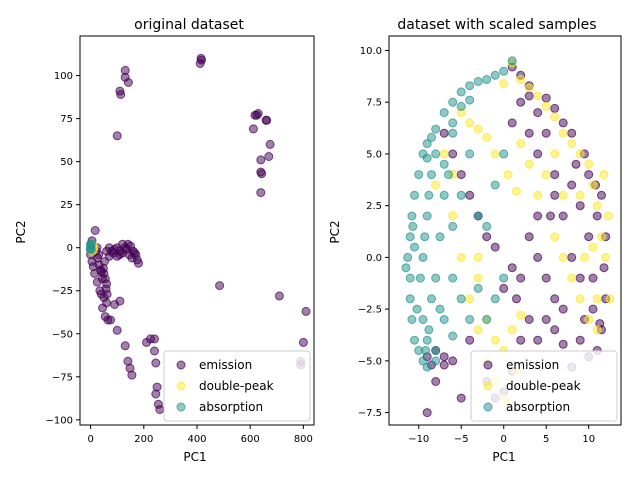 The image size is (640, 480). Describe the element at coordinates (66, 205) in the screenshot. I see `y-tick-label: 25` at that location.